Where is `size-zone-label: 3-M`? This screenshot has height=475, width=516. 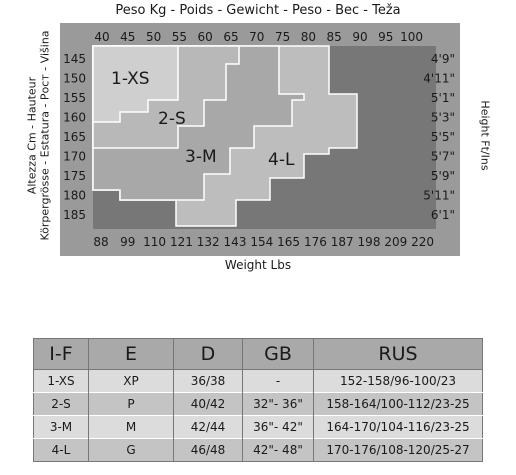 size-zone-label: 3-M is located at coordinates (201, 157).